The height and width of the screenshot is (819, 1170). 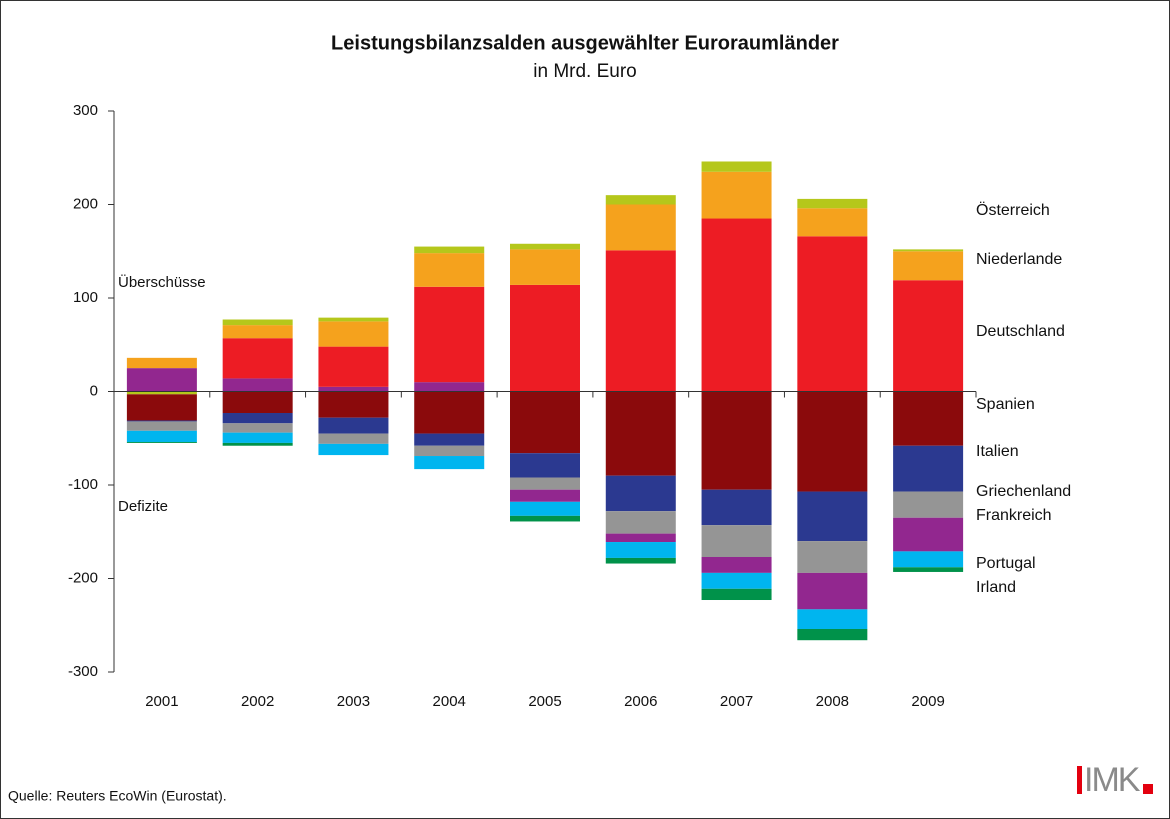 I want to click on y-tick-label: -100, so click(x=83, y=484).